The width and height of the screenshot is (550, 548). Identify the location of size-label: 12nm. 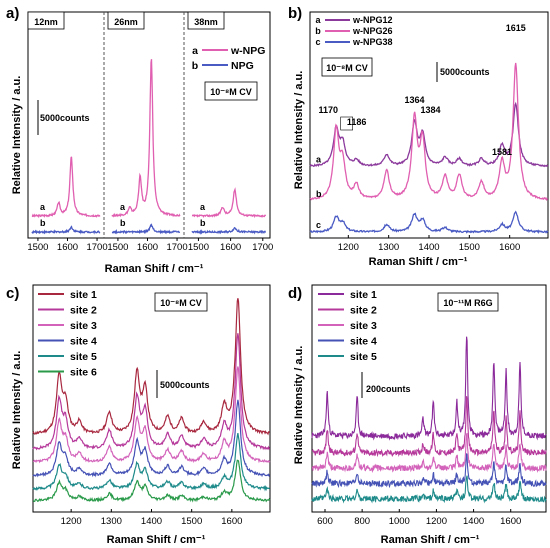
(46, 22).